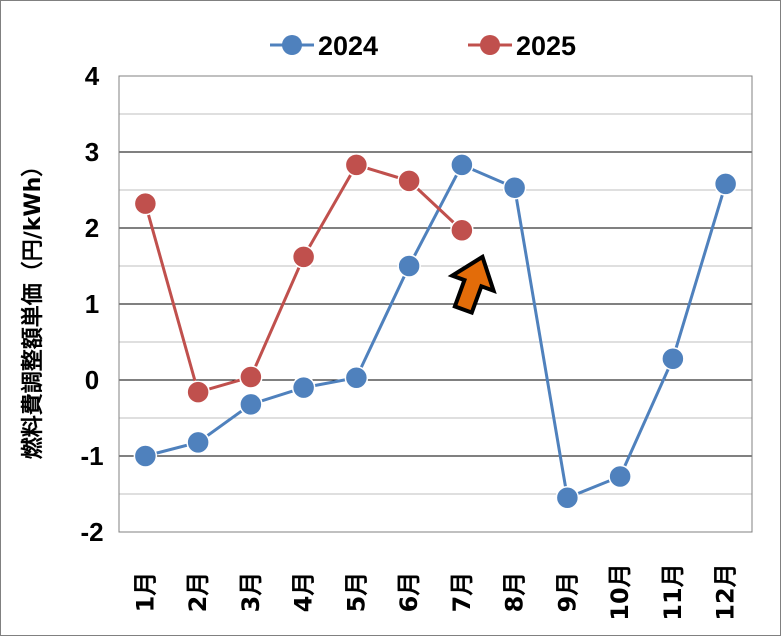 This screenshot has height=636, width=781. I want to click on arrow-shape, so click(472, 284).